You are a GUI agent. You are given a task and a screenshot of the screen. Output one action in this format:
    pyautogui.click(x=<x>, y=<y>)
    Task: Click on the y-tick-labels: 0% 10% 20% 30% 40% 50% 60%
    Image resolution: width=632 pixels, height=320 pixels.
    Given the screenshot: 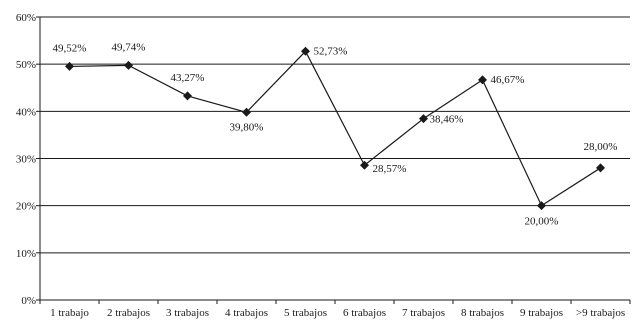 What is the action you would take?
    pyautogui.click(x=26, y=159)
    